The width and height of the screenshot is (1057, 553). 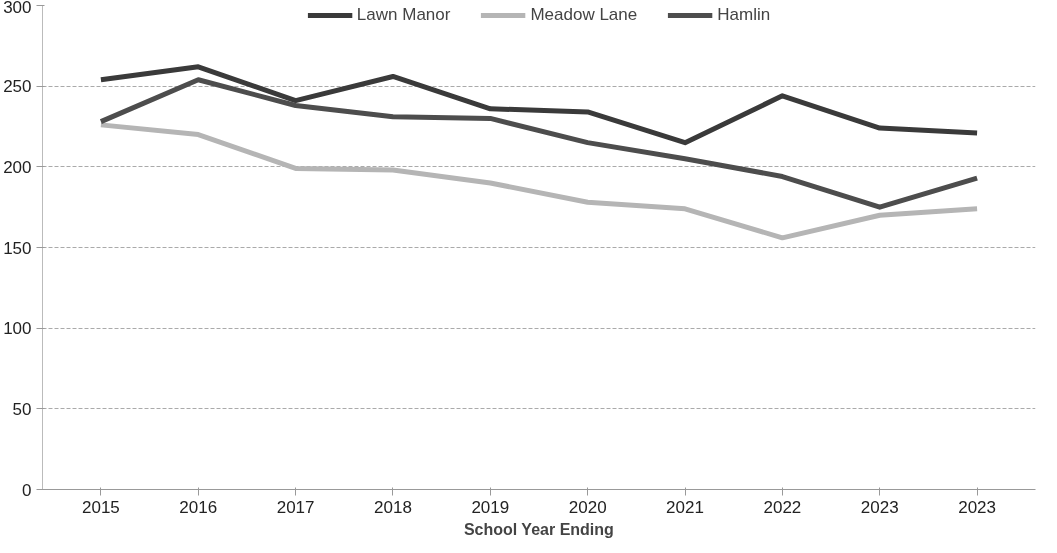 I want to click on x-tick-label: 2022, so click(x=782, y=507).